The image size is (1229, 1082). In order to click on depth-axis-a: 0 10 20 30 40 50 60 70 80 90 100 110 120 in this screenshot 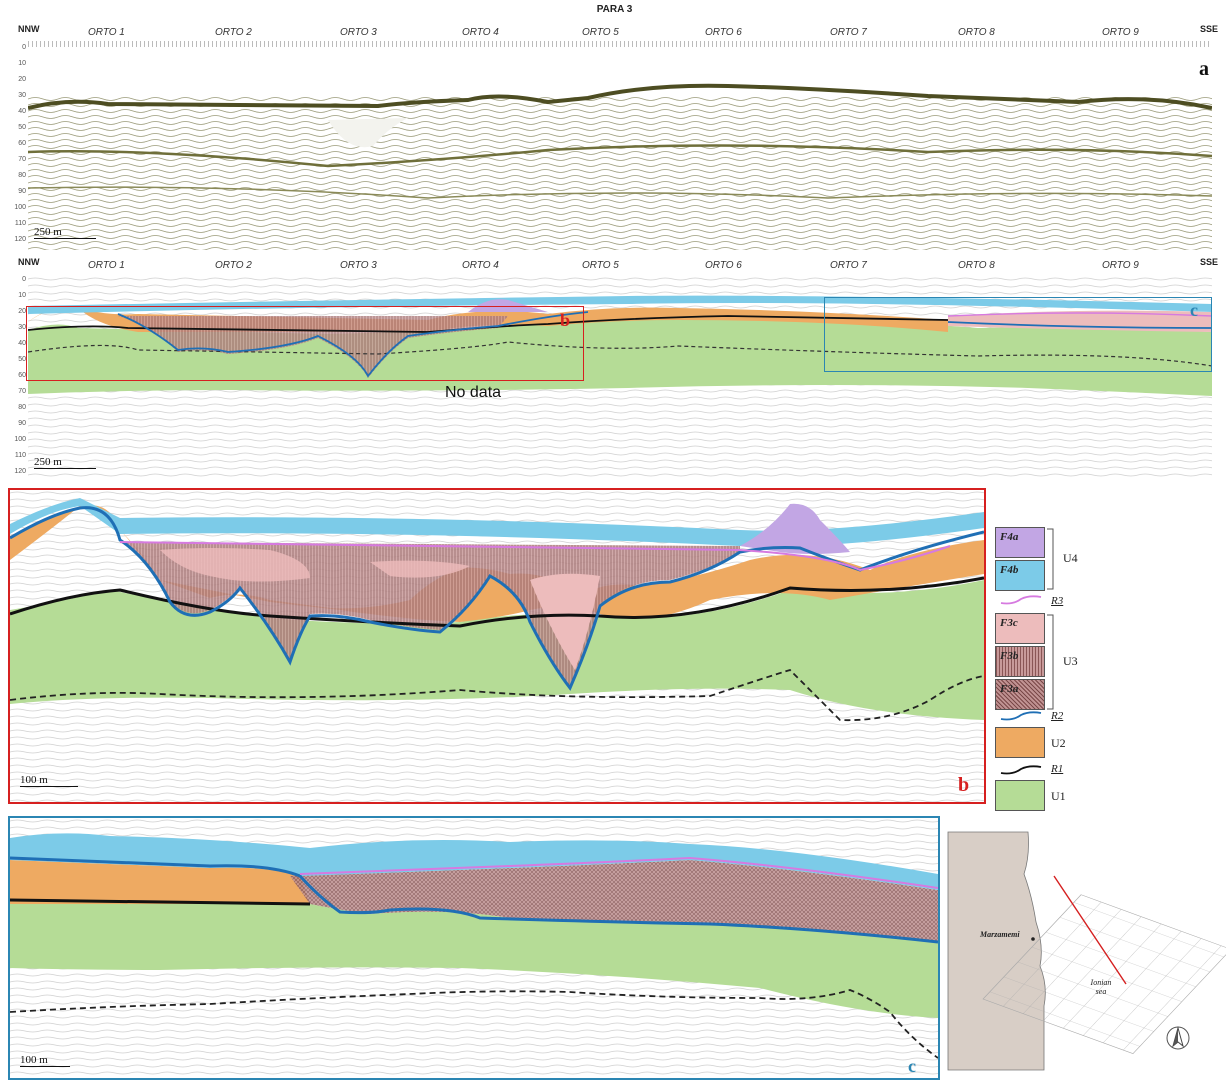, I will do `click(16, 144)`.